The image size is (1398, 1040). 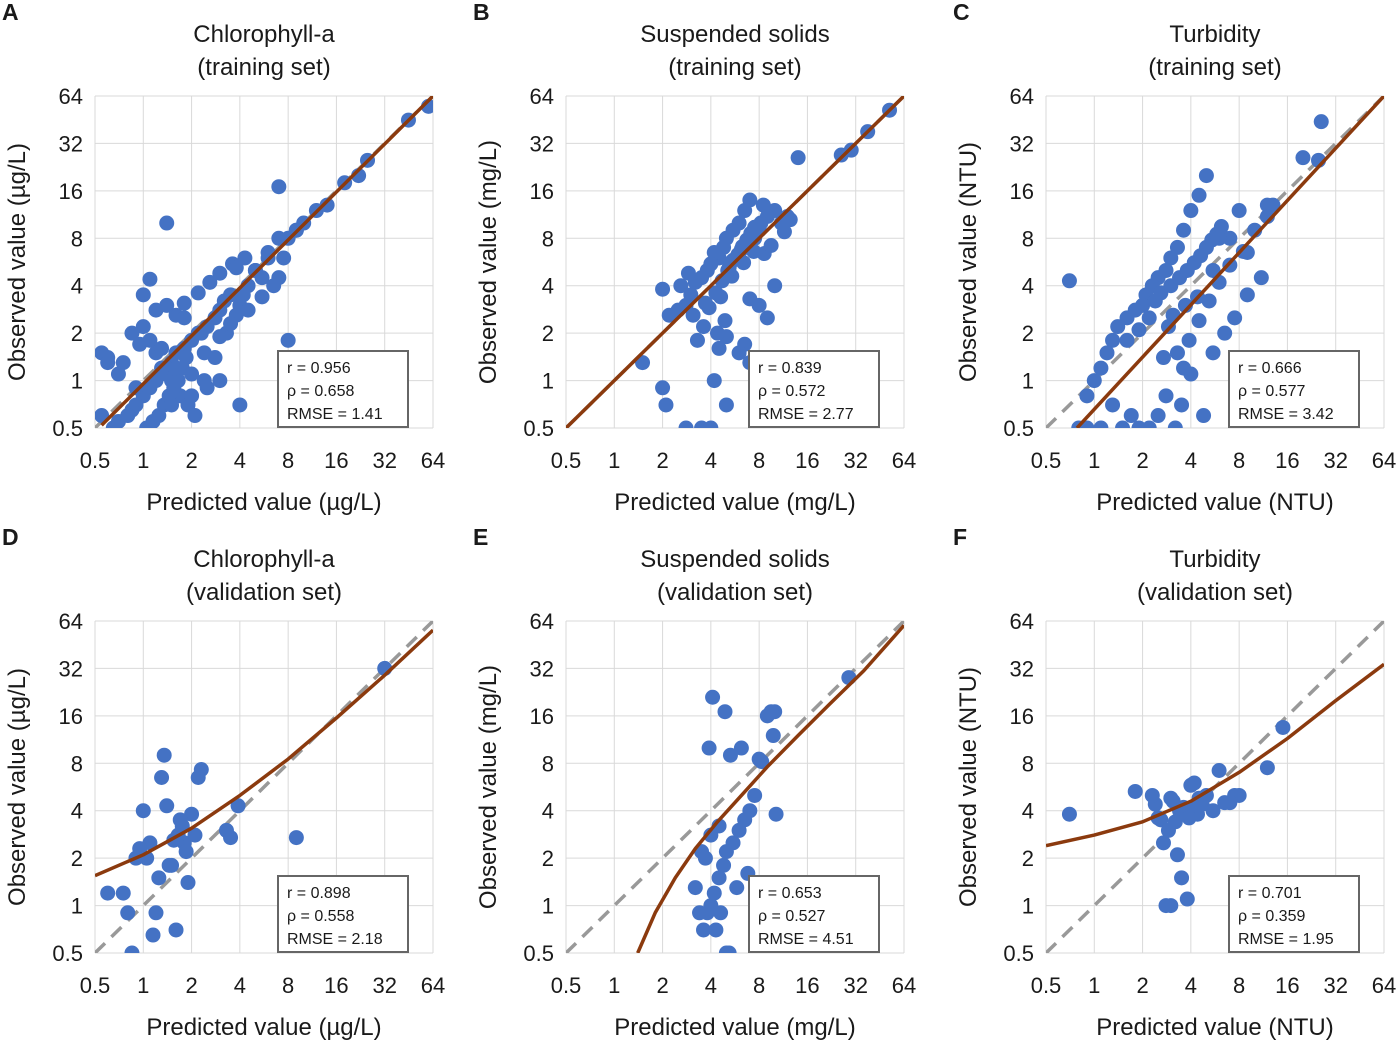 I want to click on stat-line: ρ = 0.658, so click(x=320, y=391).